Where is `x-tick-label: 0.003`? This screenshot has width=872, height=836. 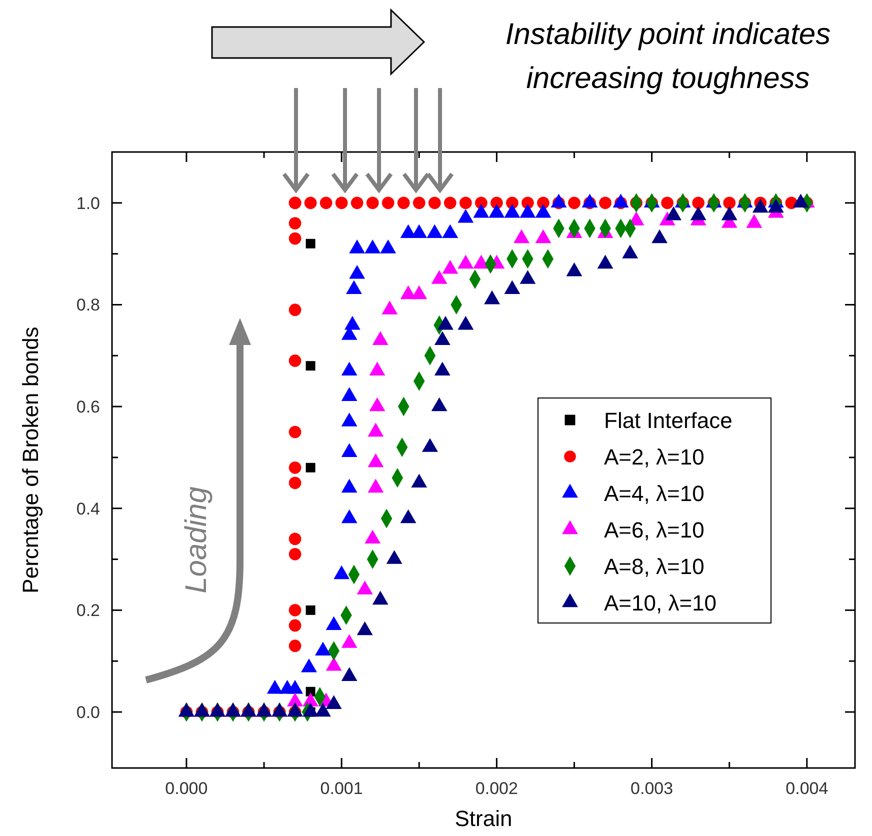 x-tick-label: 0.003 is located at coordinates (652, 788).